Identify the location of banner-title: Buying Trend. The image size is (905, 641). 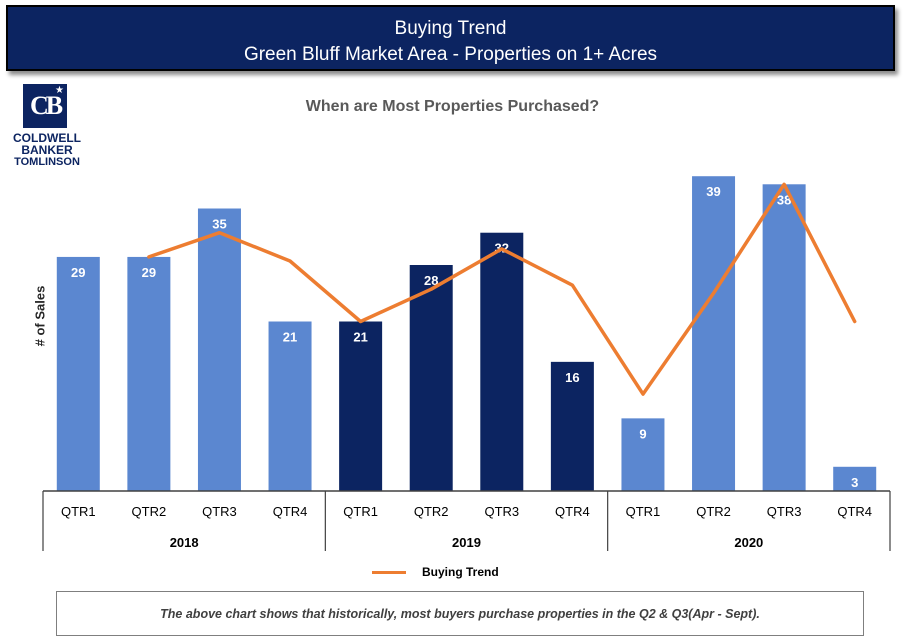
(450, 28).